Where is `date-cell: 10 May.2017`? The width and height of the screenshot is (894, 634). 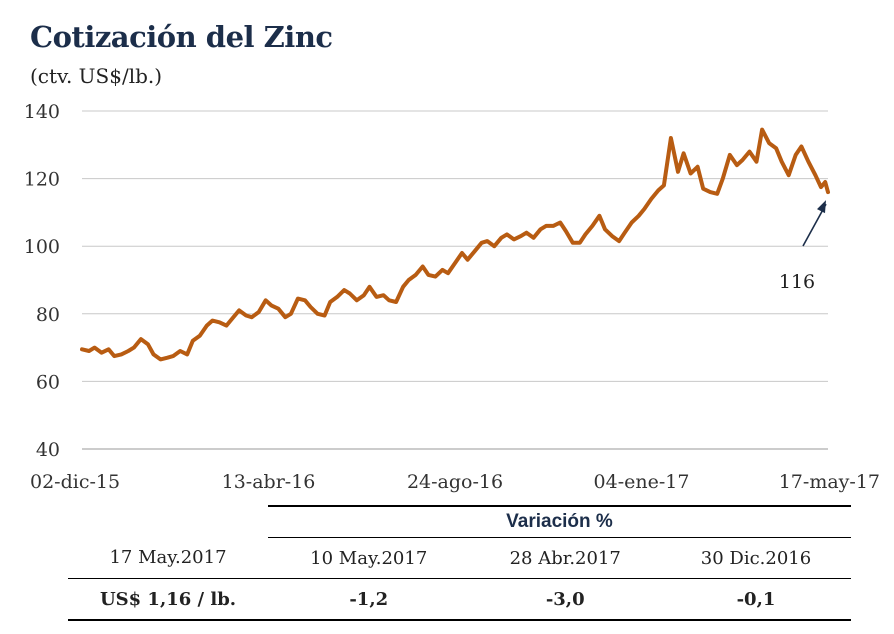 date-cell: 10 May.2017 is located at coordinates (369, 558).